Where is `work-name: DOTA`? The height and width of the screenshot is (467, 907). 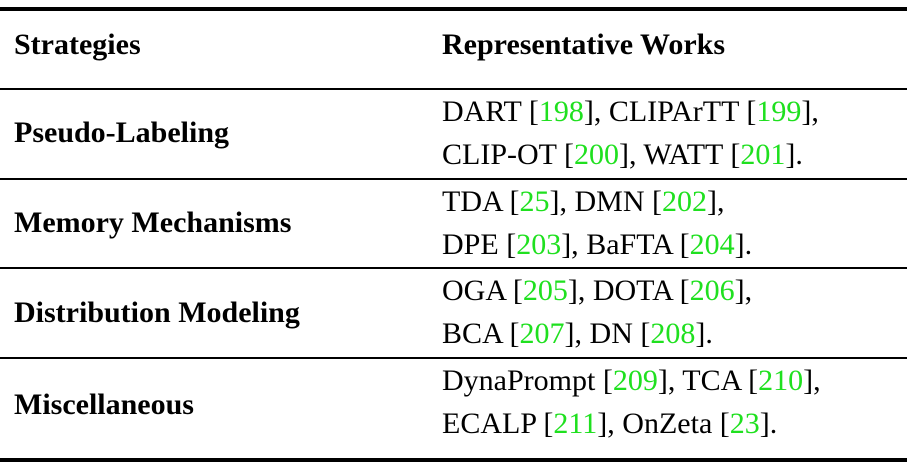 work-name: DOTA is located at coordinates (632, 290).